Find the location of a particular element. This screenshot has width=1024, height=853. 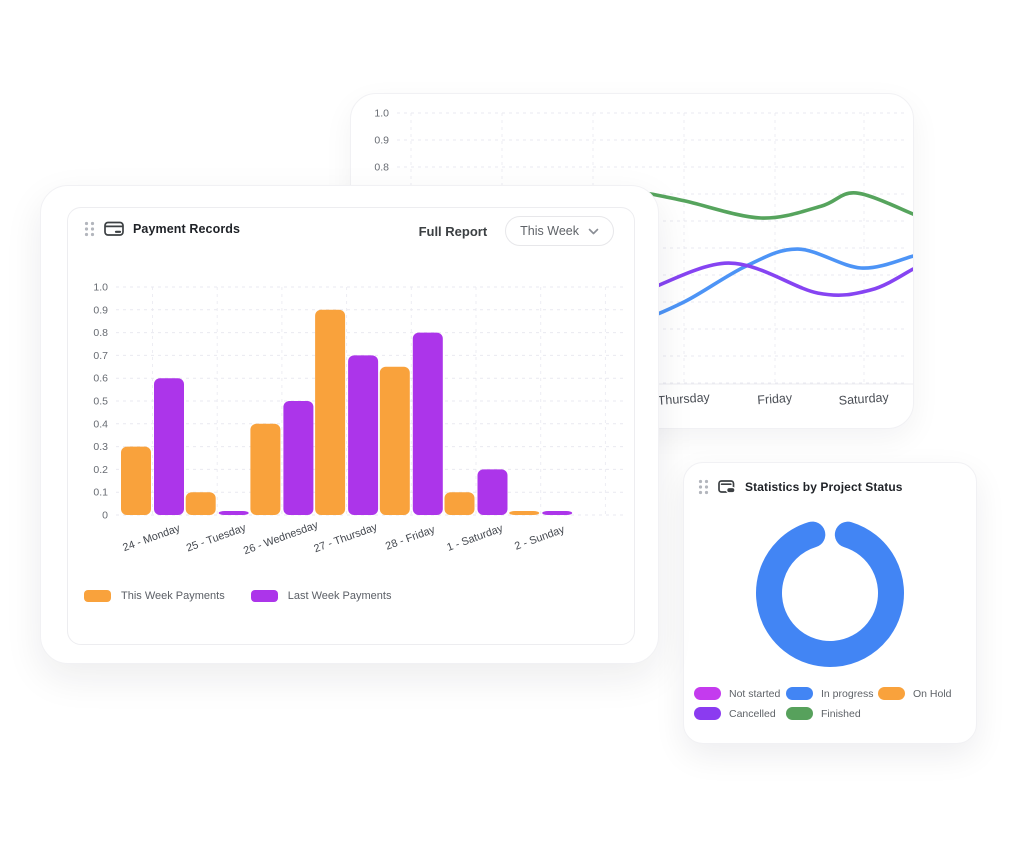

y-tick-label: 0.2 is located at coordinates (100, 470).